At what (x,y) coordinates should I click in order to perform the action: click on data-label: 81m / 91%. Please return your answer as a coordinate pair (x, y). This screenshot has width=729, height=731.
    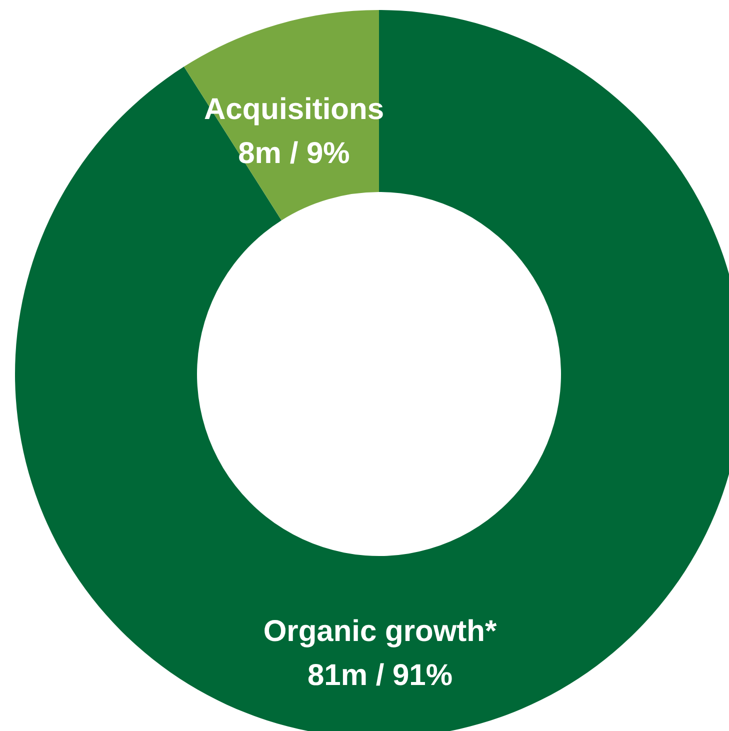
    Looking at the image, I should click on (380, 675).